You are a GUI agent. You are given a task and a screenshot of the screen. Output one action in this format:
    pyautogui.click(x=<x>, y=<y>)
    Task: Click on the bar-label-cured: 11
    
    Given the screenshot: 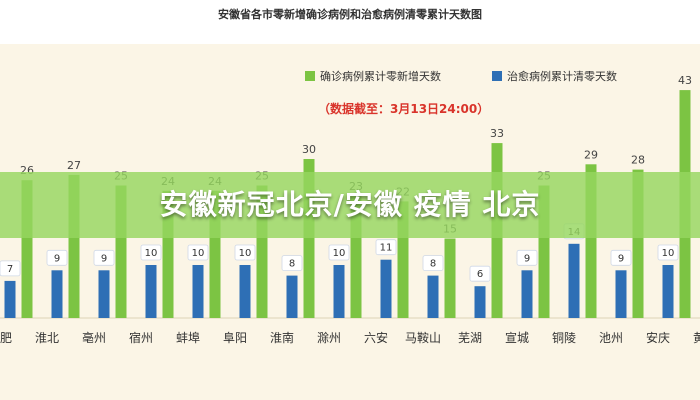 What is the action you would take?
    pyautogui.click(x=386, y=248)
    